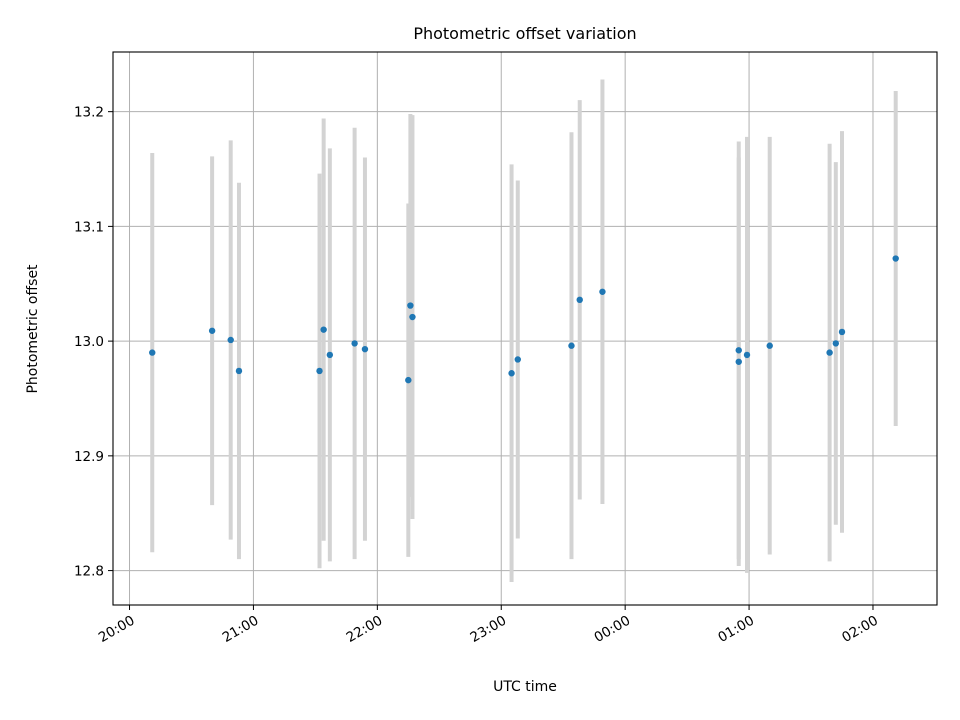 This screenshot has height=720, width=960. I want to click on data-points, so click(524, 319).